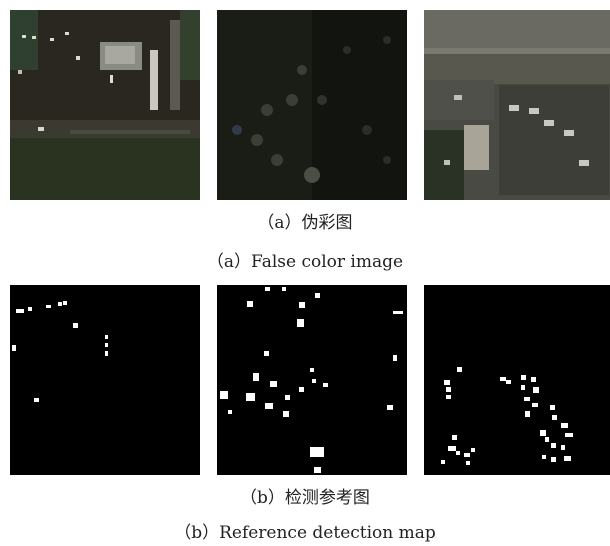 The width and height of the screenshot is (610, 546). I want to click on caption-b-chinese: （b）检测参考图, so click(305, 498).